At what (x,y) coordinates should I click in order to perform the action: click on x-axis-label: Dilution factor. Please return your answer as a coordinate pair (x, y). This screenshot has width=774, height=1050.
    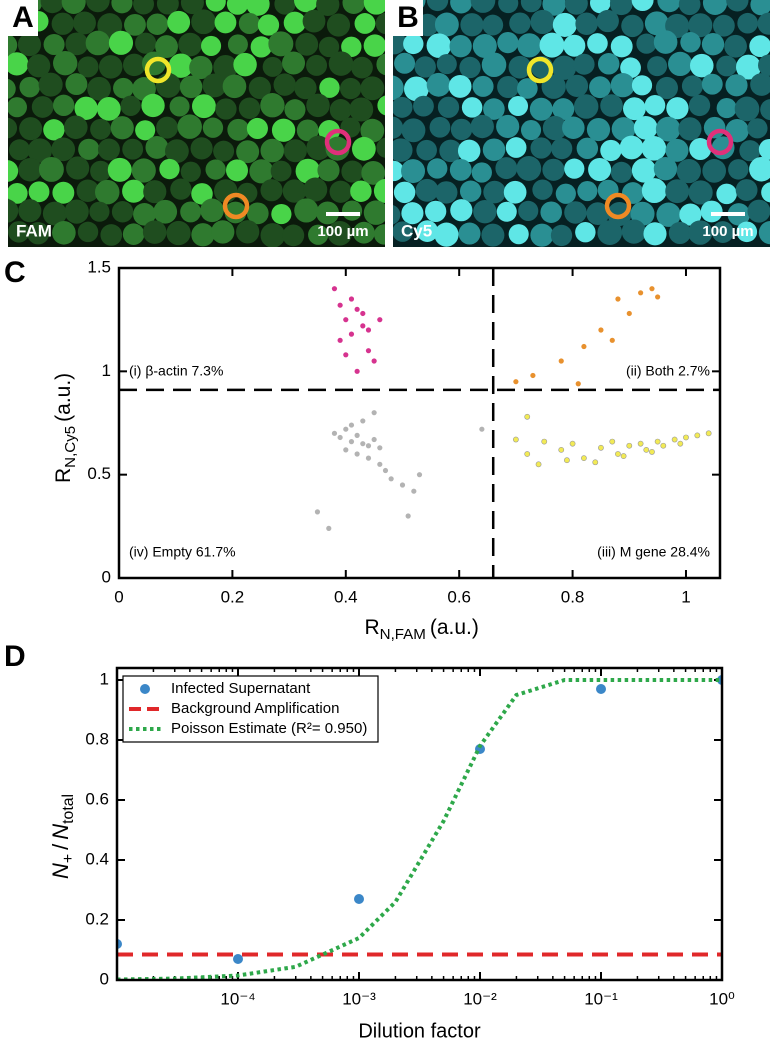
    Looking at the image, I should click on (419, 1031).